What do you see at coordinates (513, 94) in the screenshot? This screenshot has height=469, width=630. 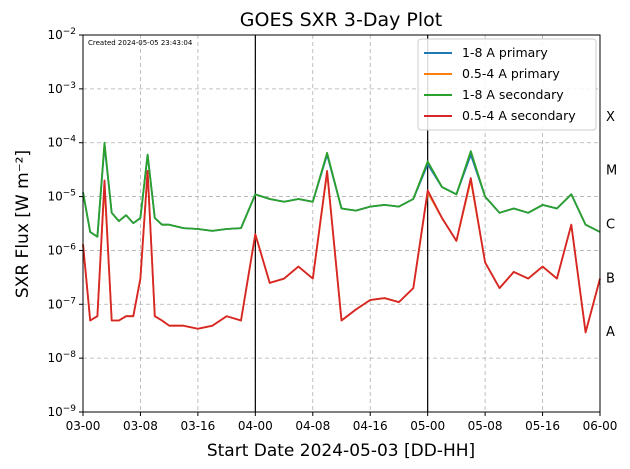 I see `legend-label: 1-8 A secondary` at bounding box center [513, 94].